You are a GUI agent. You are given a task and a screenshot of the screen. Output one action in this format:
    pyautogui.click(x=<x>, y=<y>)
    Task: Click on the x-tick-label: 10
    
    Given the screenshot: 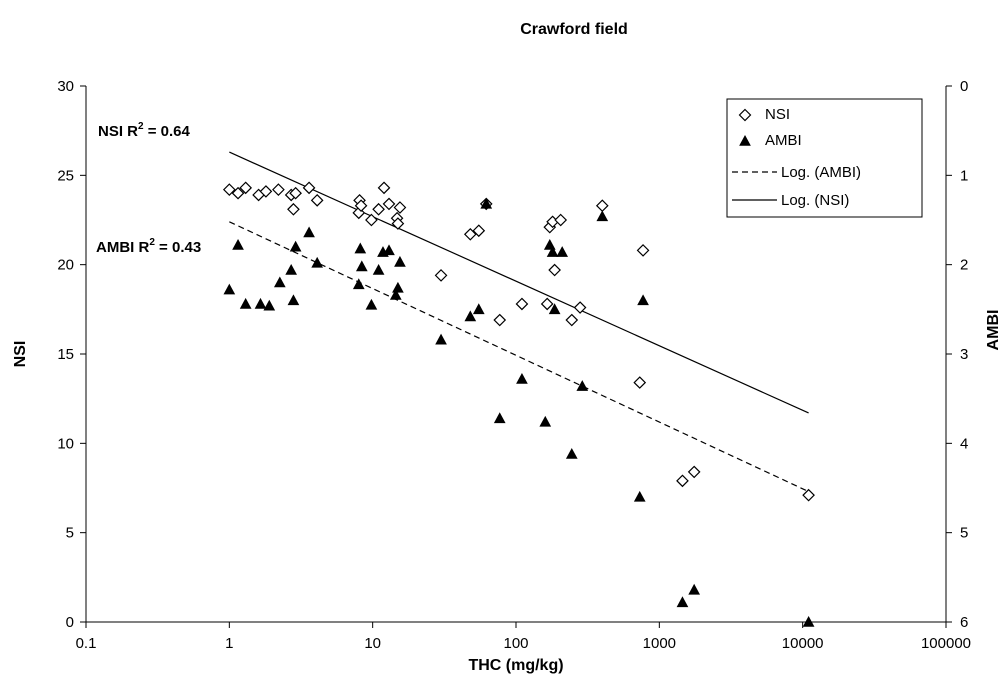 What is the action you would take?
    pyautogui.click(x=372, y=643)
    